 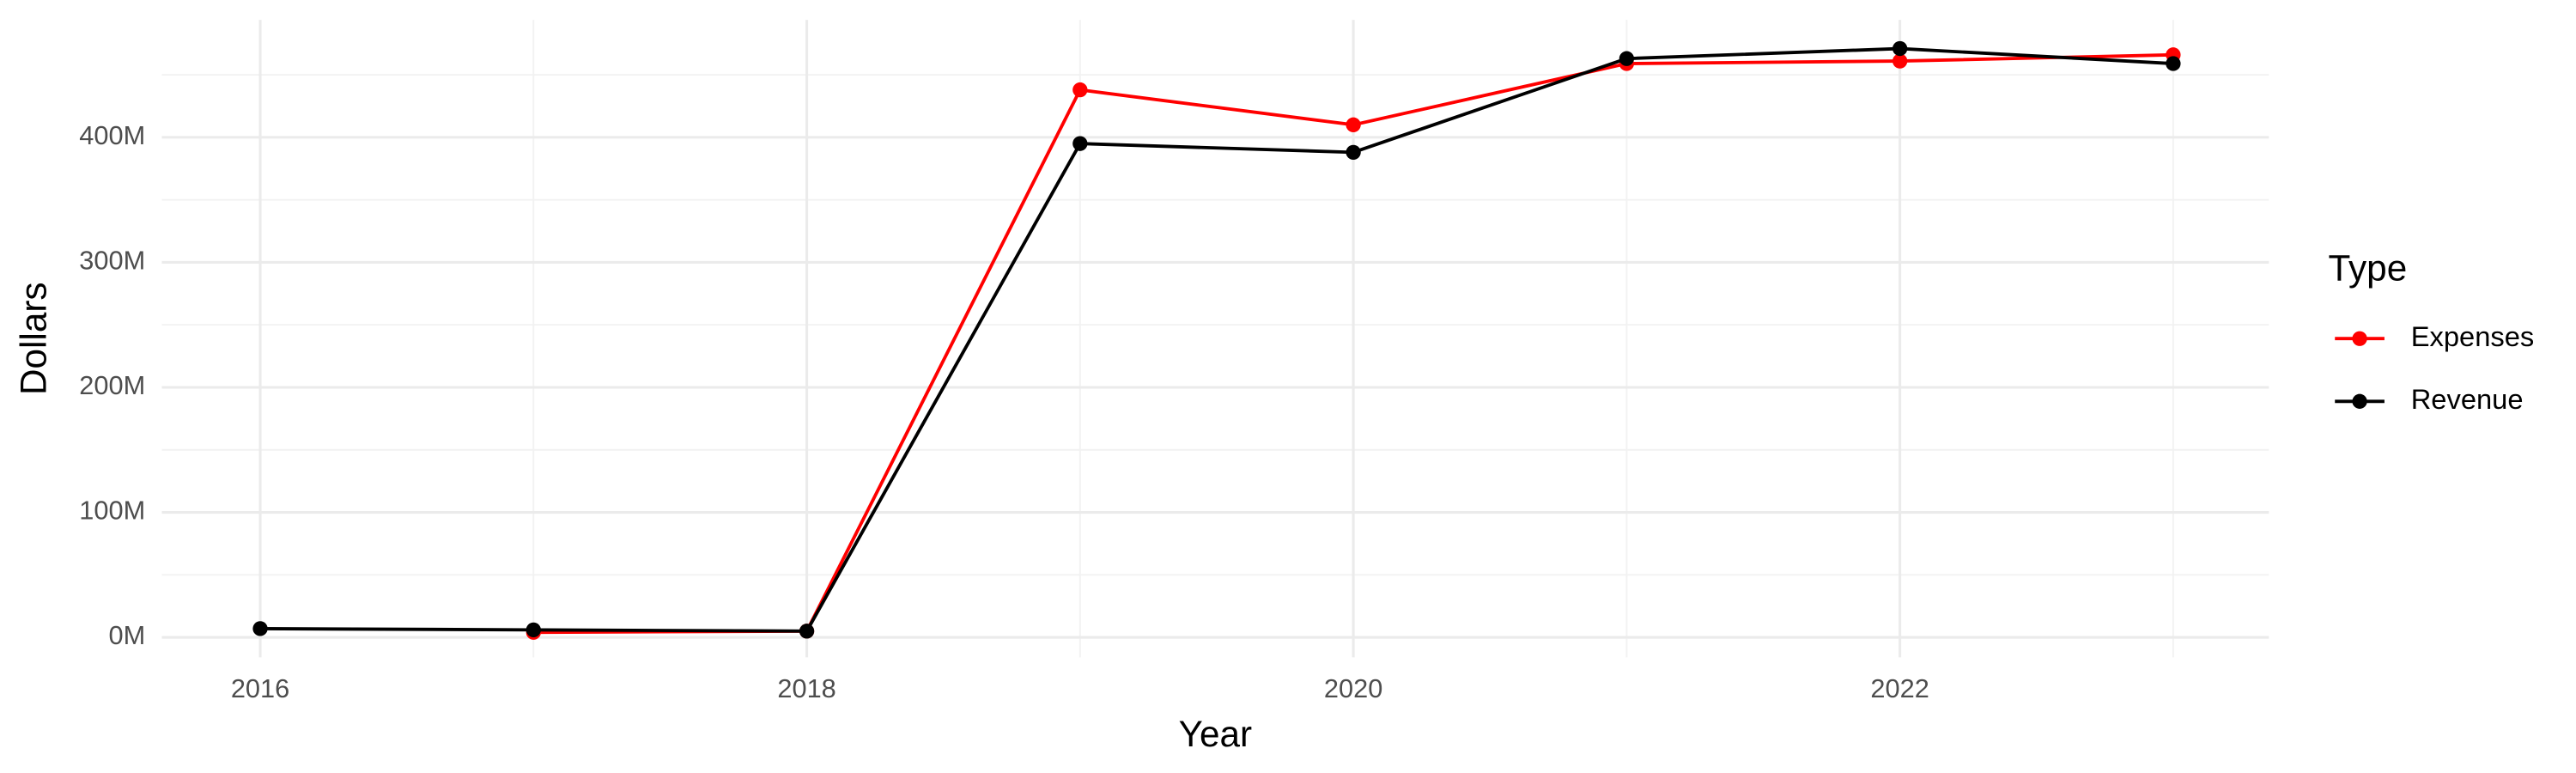 What do you see at coordinates (1353, 688) in the screenshot?
I see `x-tick-label: 2020` at bounding box center [1353, 688].